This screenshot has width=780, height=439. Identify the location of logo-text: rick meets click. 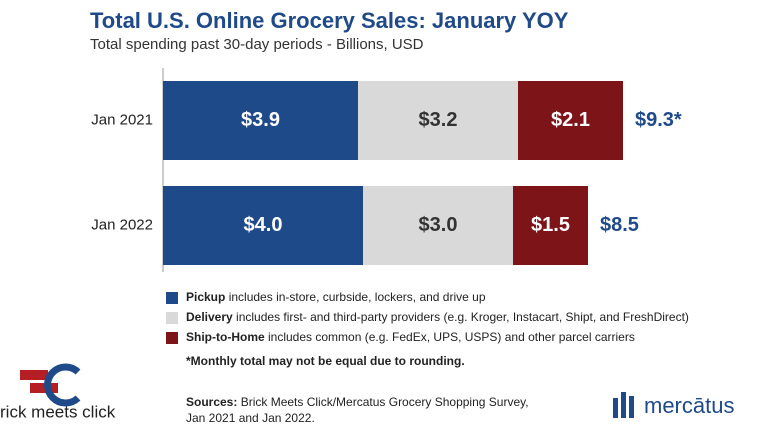
(58, 411).